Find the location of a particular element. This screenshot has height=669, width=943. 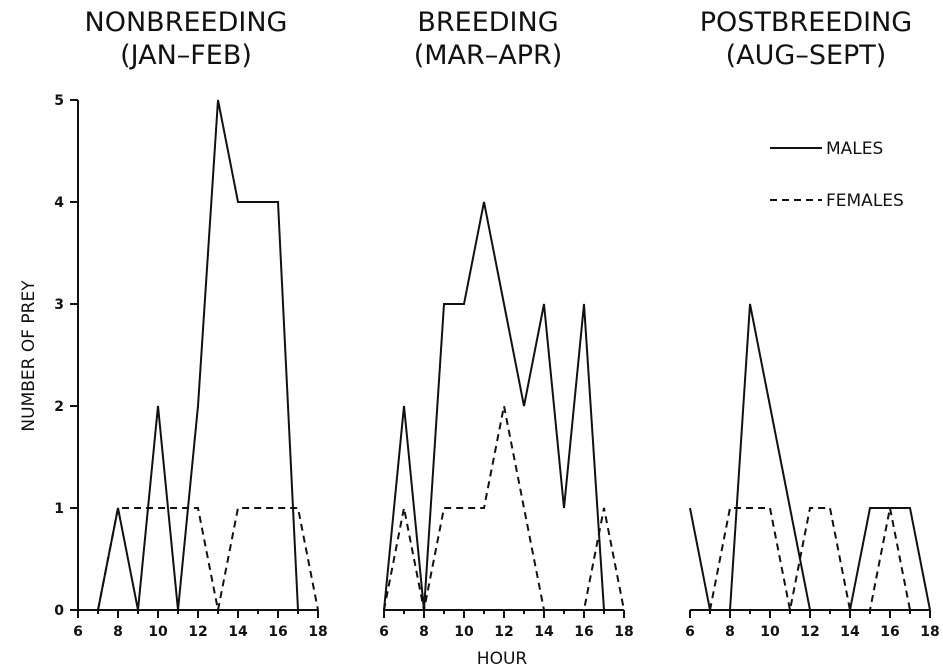

panel-title-line1: POSTBREEDING is located at coordinates (806, 22).